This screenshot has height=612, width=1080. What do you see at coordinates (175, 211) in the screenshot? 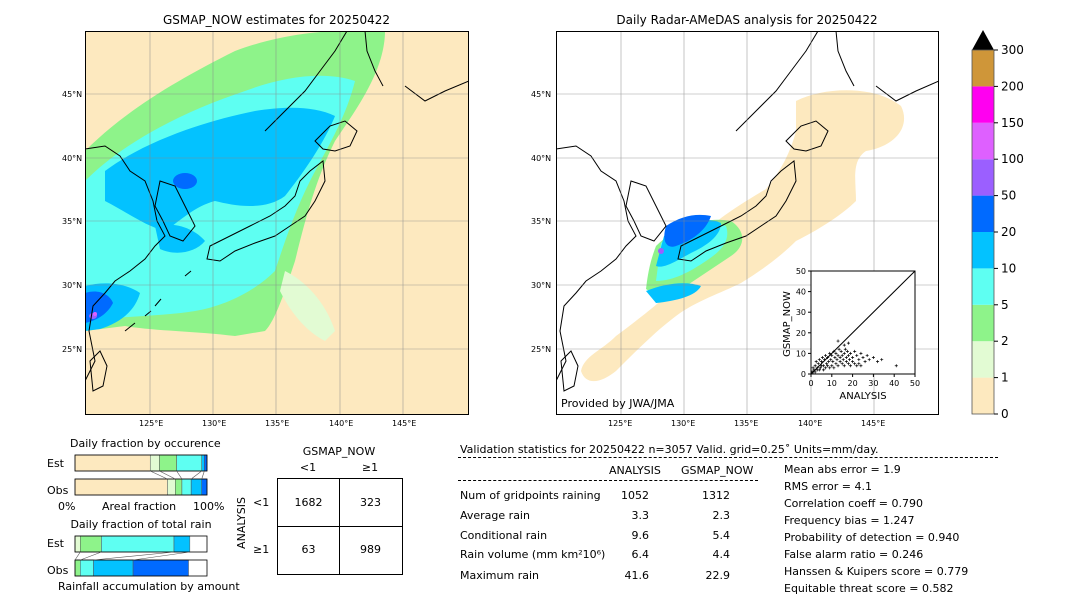
I see `left-coast-korea` at bounding box center [175, 211].